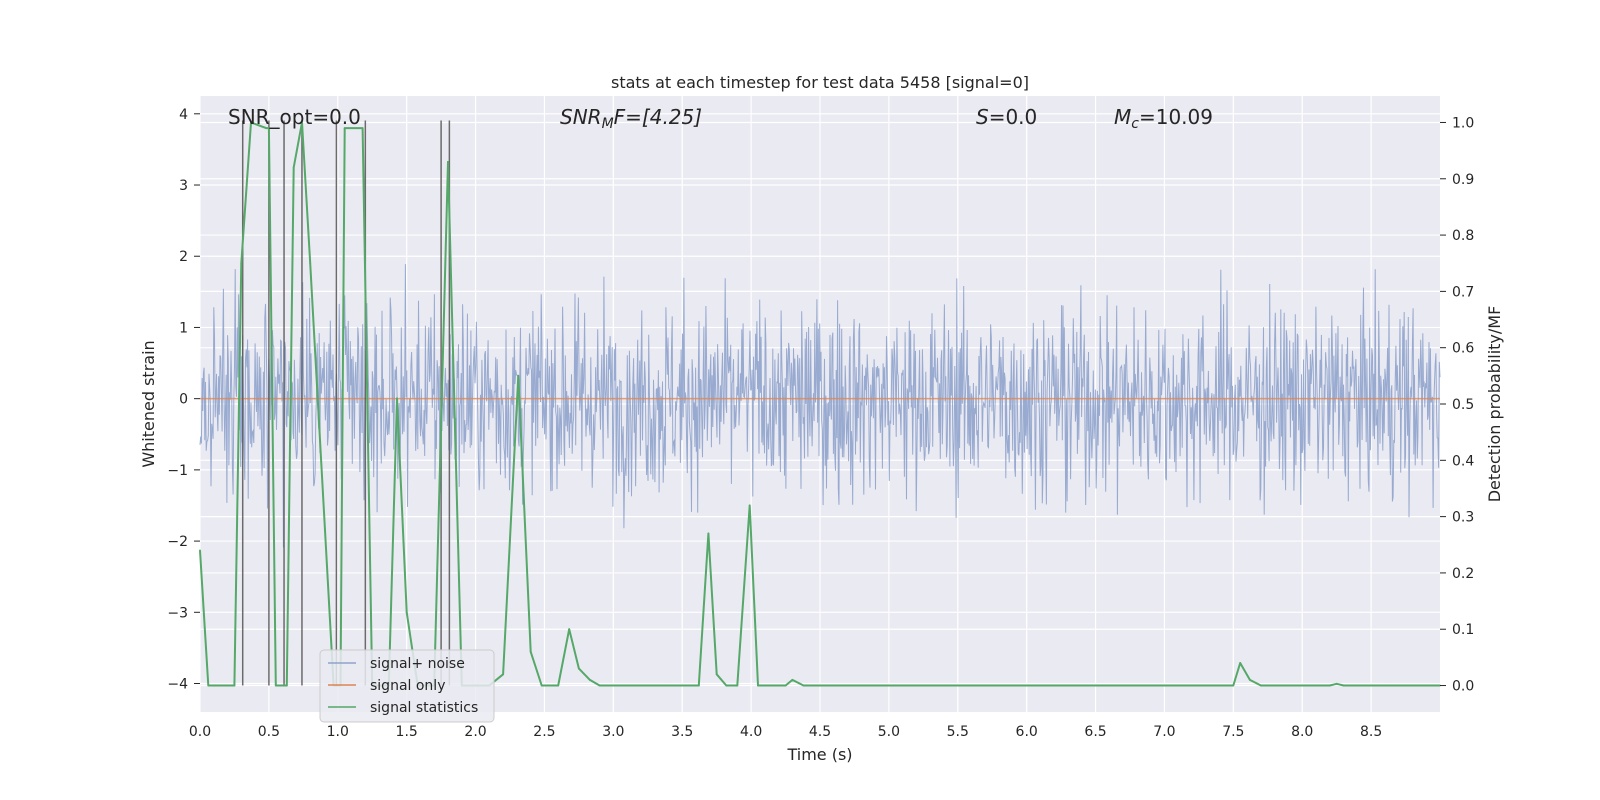 This screenshot has width=1600, height=800. Describe the element at coordinates (183, 328) in the screenshot. I see `y-tick-label-5: 1` at that location.